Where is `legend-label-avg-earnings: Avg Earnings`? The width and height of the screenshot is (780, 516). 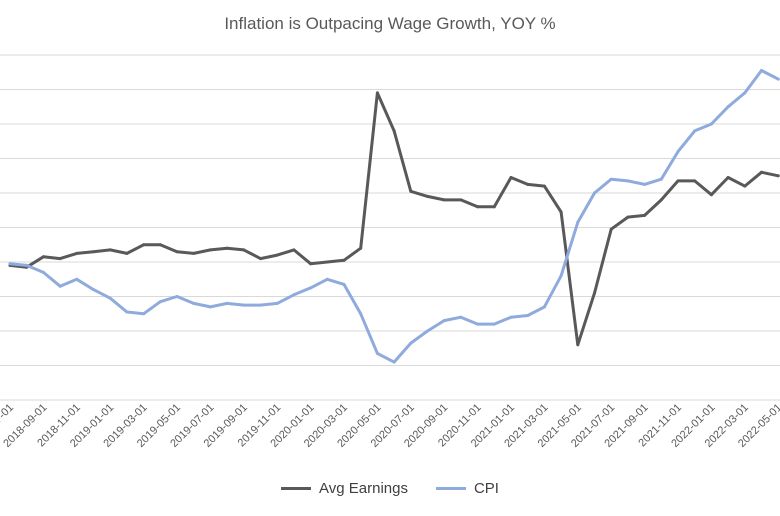 legend-label-avg-earnings: Avg Earnings is located at coordinates (363, 488).